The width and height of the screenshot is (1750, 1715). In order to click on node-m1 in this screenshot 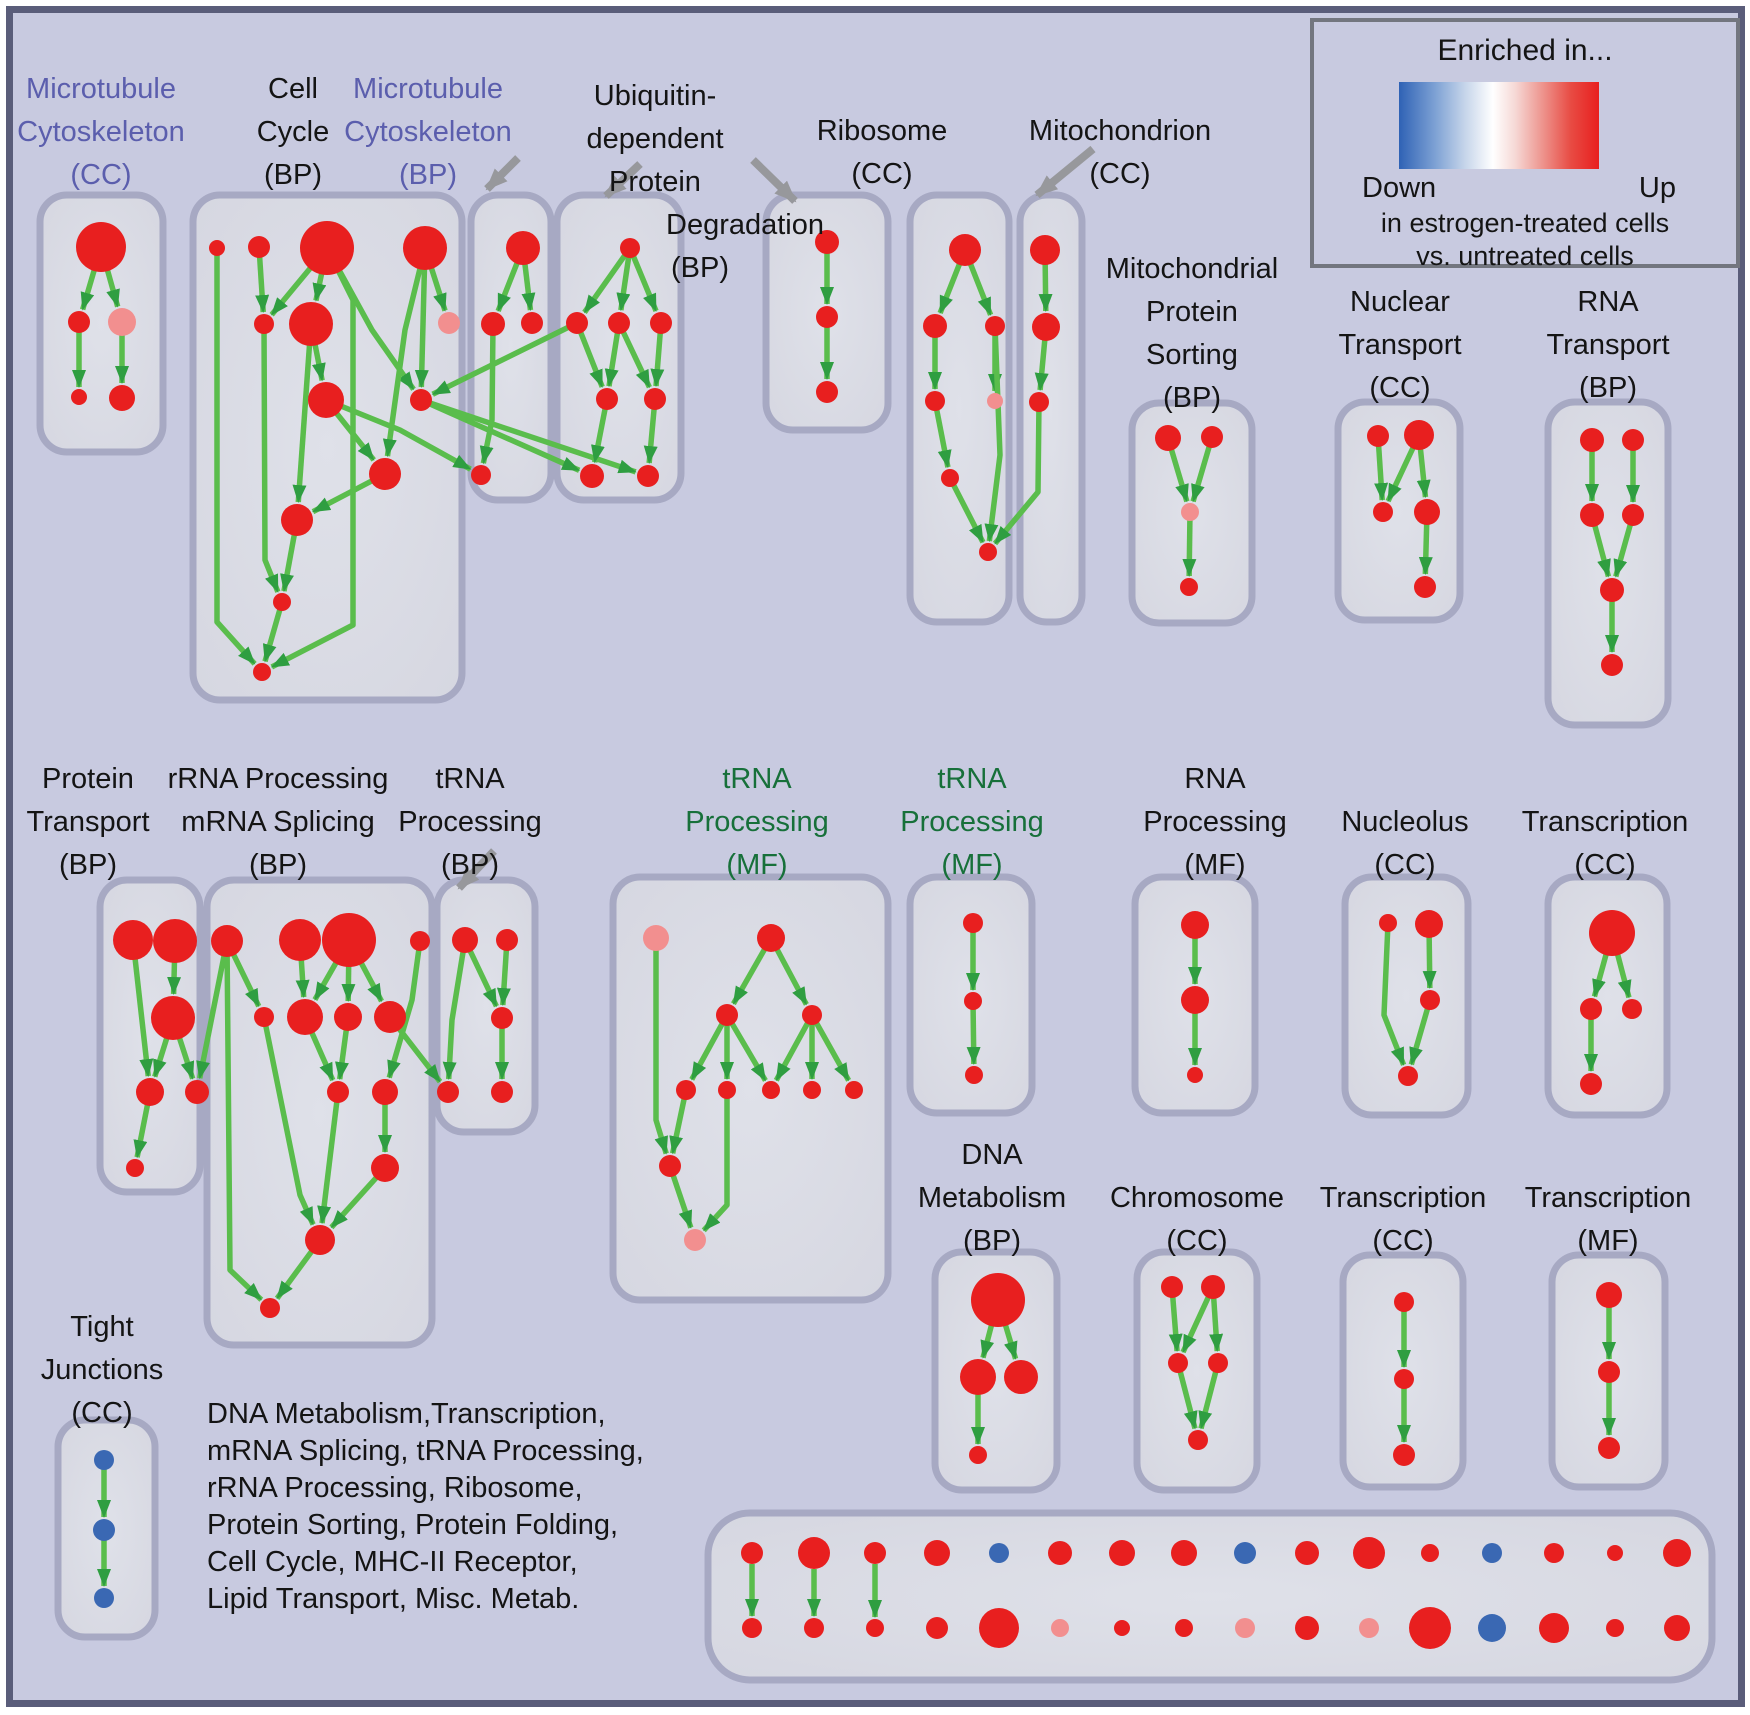, I will do `click(523, 248)`.